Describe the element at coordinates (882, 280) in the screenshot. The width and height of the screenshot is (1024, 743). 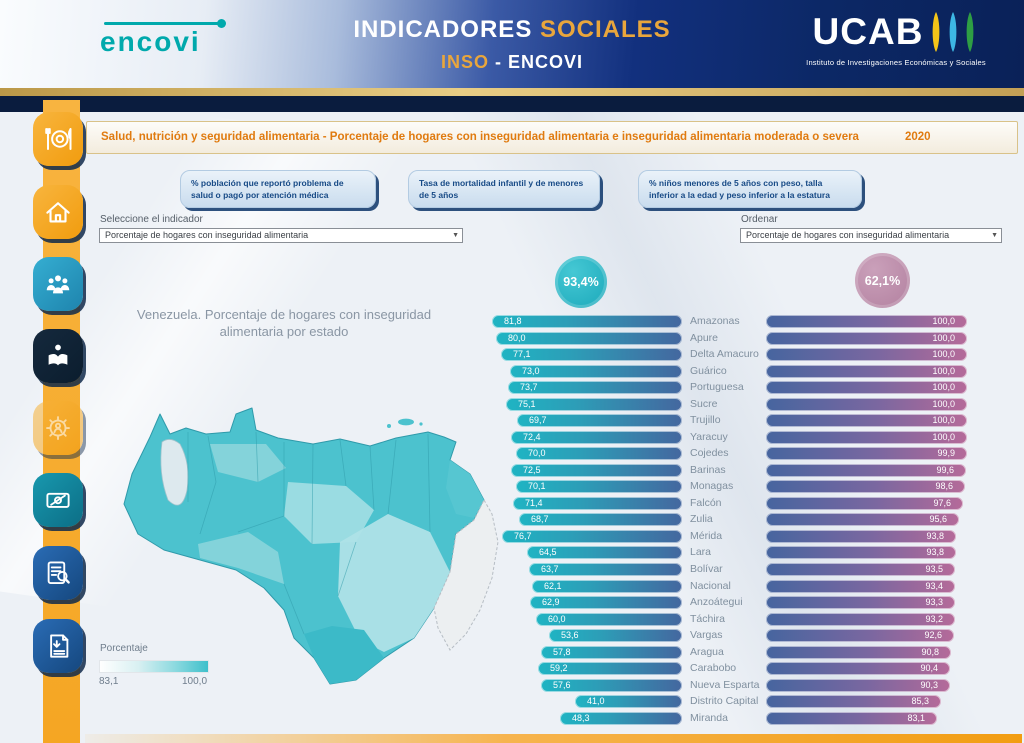
I see `national-value-badge-pink: 62,1%` at that location.